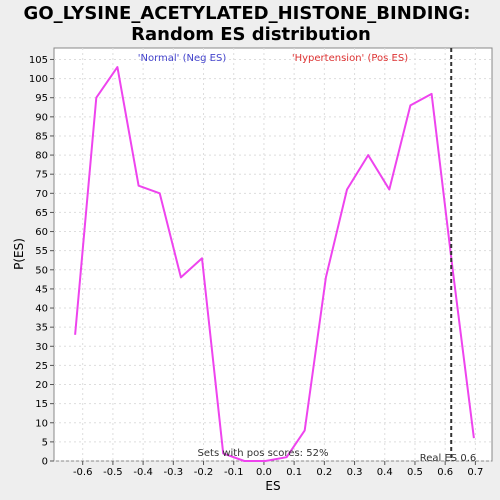 The image size is (500, 500). Describe the element at coordinates (41, 175) in the screenshot. I see `y-tick-label: 75` at that location.